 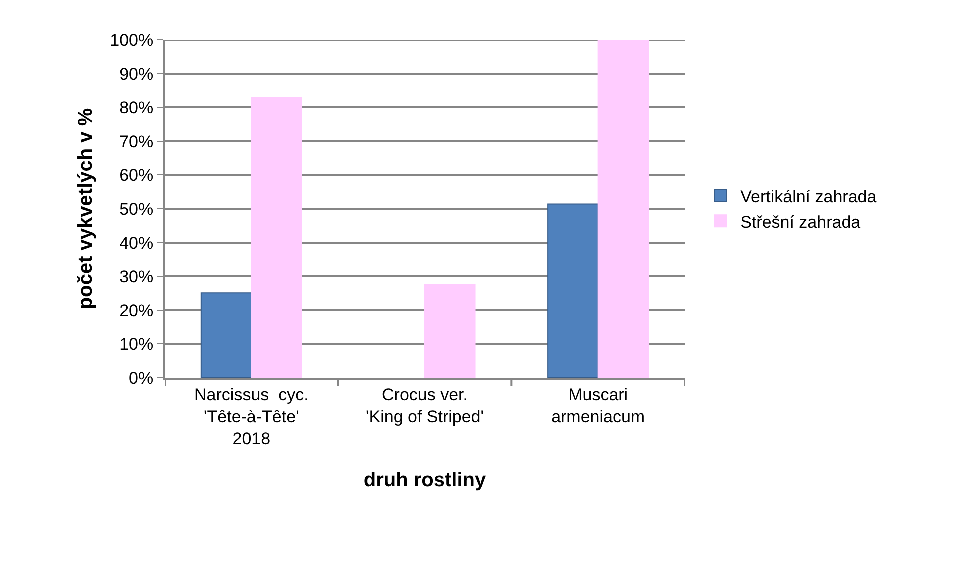 I want to click on legend-label: Vertikální zahrada, so click(x=809, y=197).